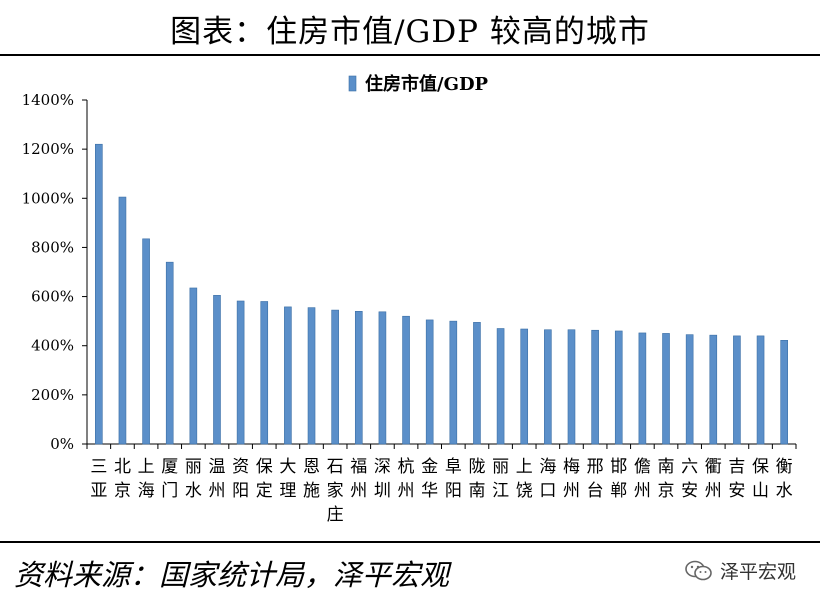  I want to click on x-tick-label: 华, so click(429, 491).